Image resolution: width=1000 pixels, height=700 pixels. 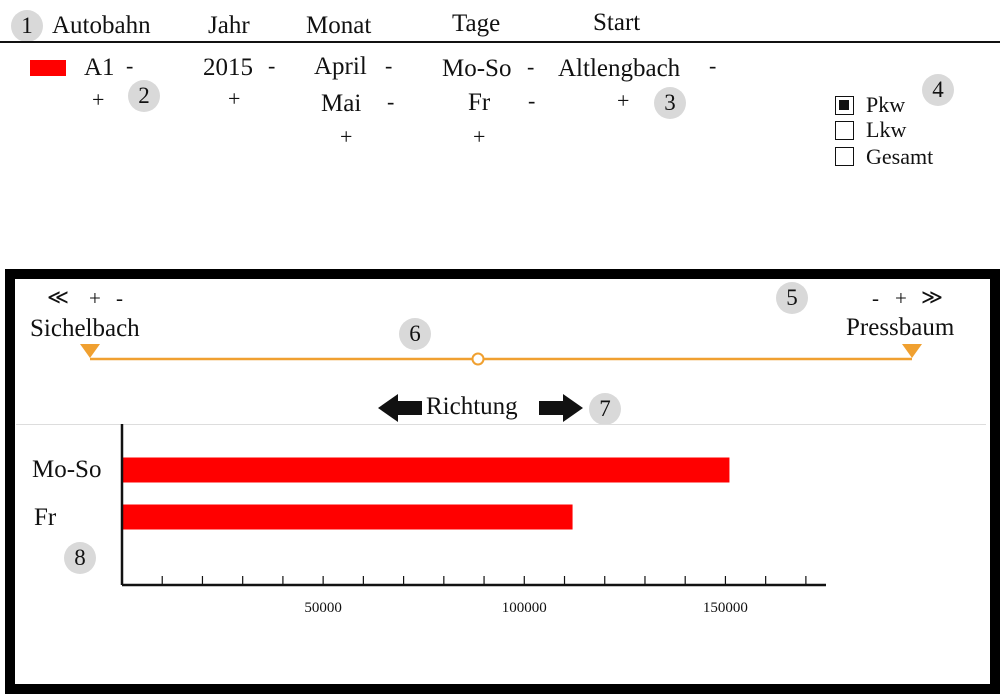 What do you see at coordinates (500, 42) in the screenshot?
I see `header-divider` at bounding box center [500, 42].